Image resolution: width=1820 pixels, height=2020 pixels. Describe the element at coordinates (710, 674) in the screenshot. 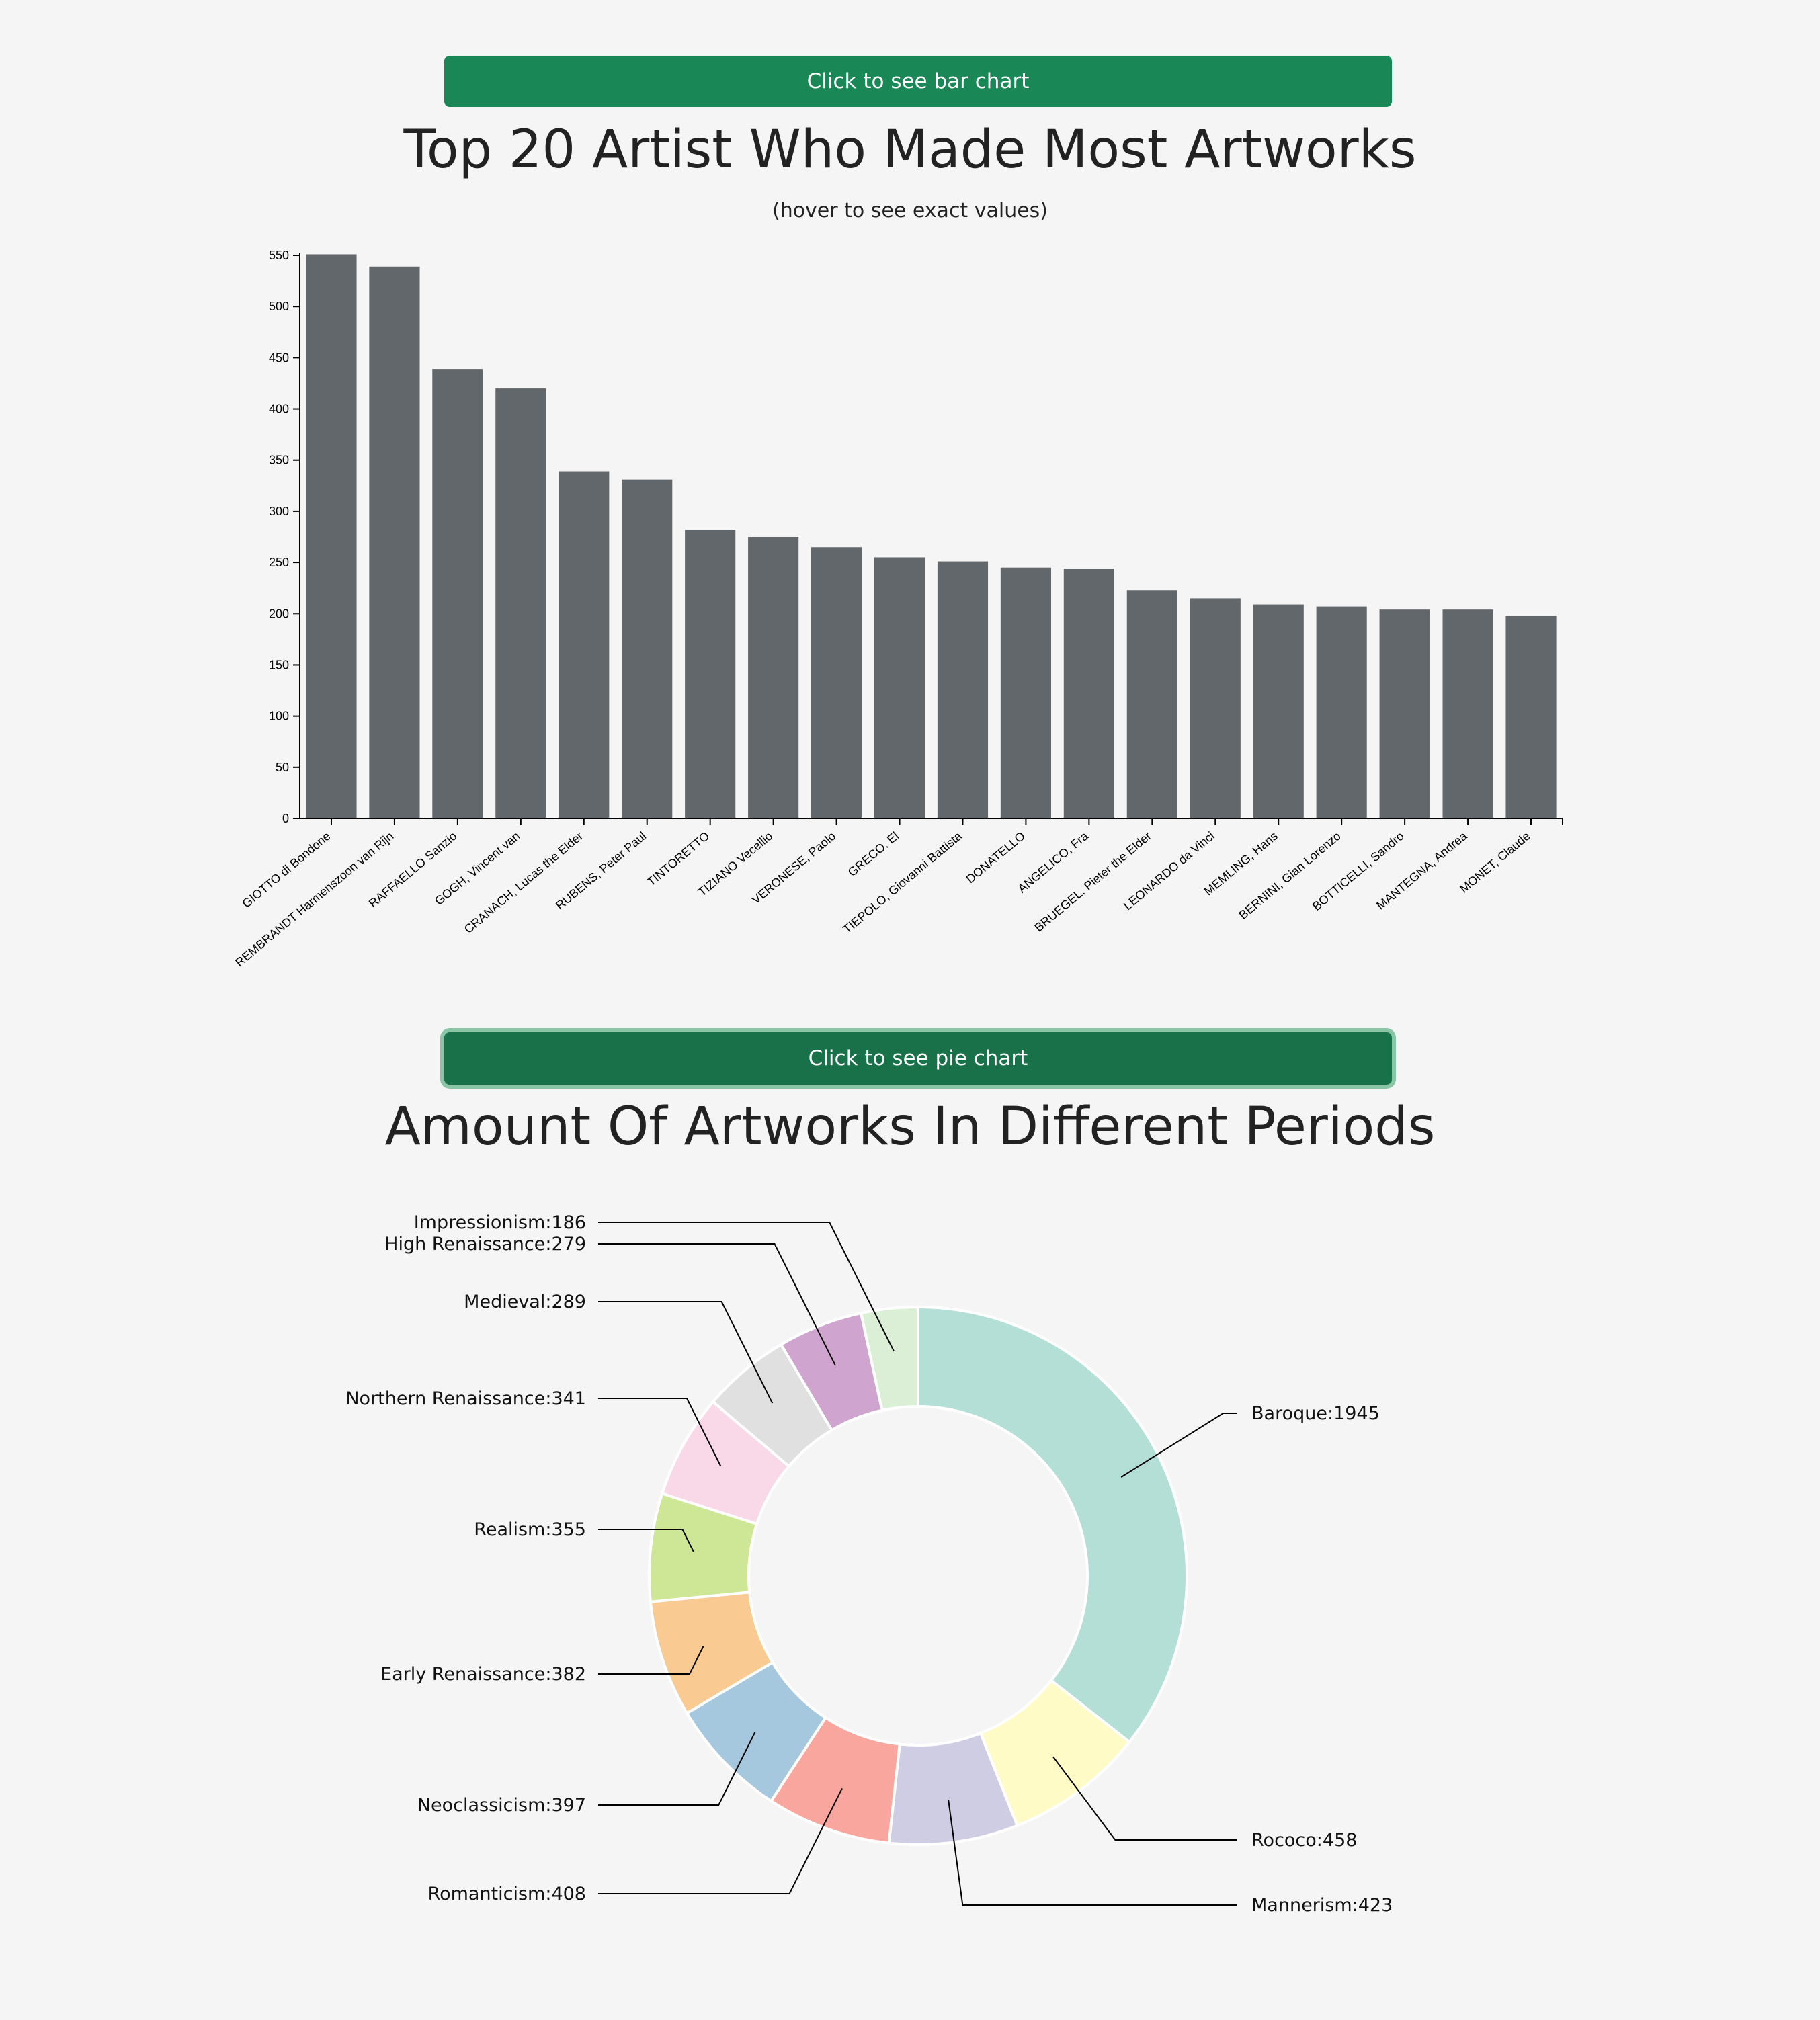

I see `bar: TINTORETTO: 282` at that location.